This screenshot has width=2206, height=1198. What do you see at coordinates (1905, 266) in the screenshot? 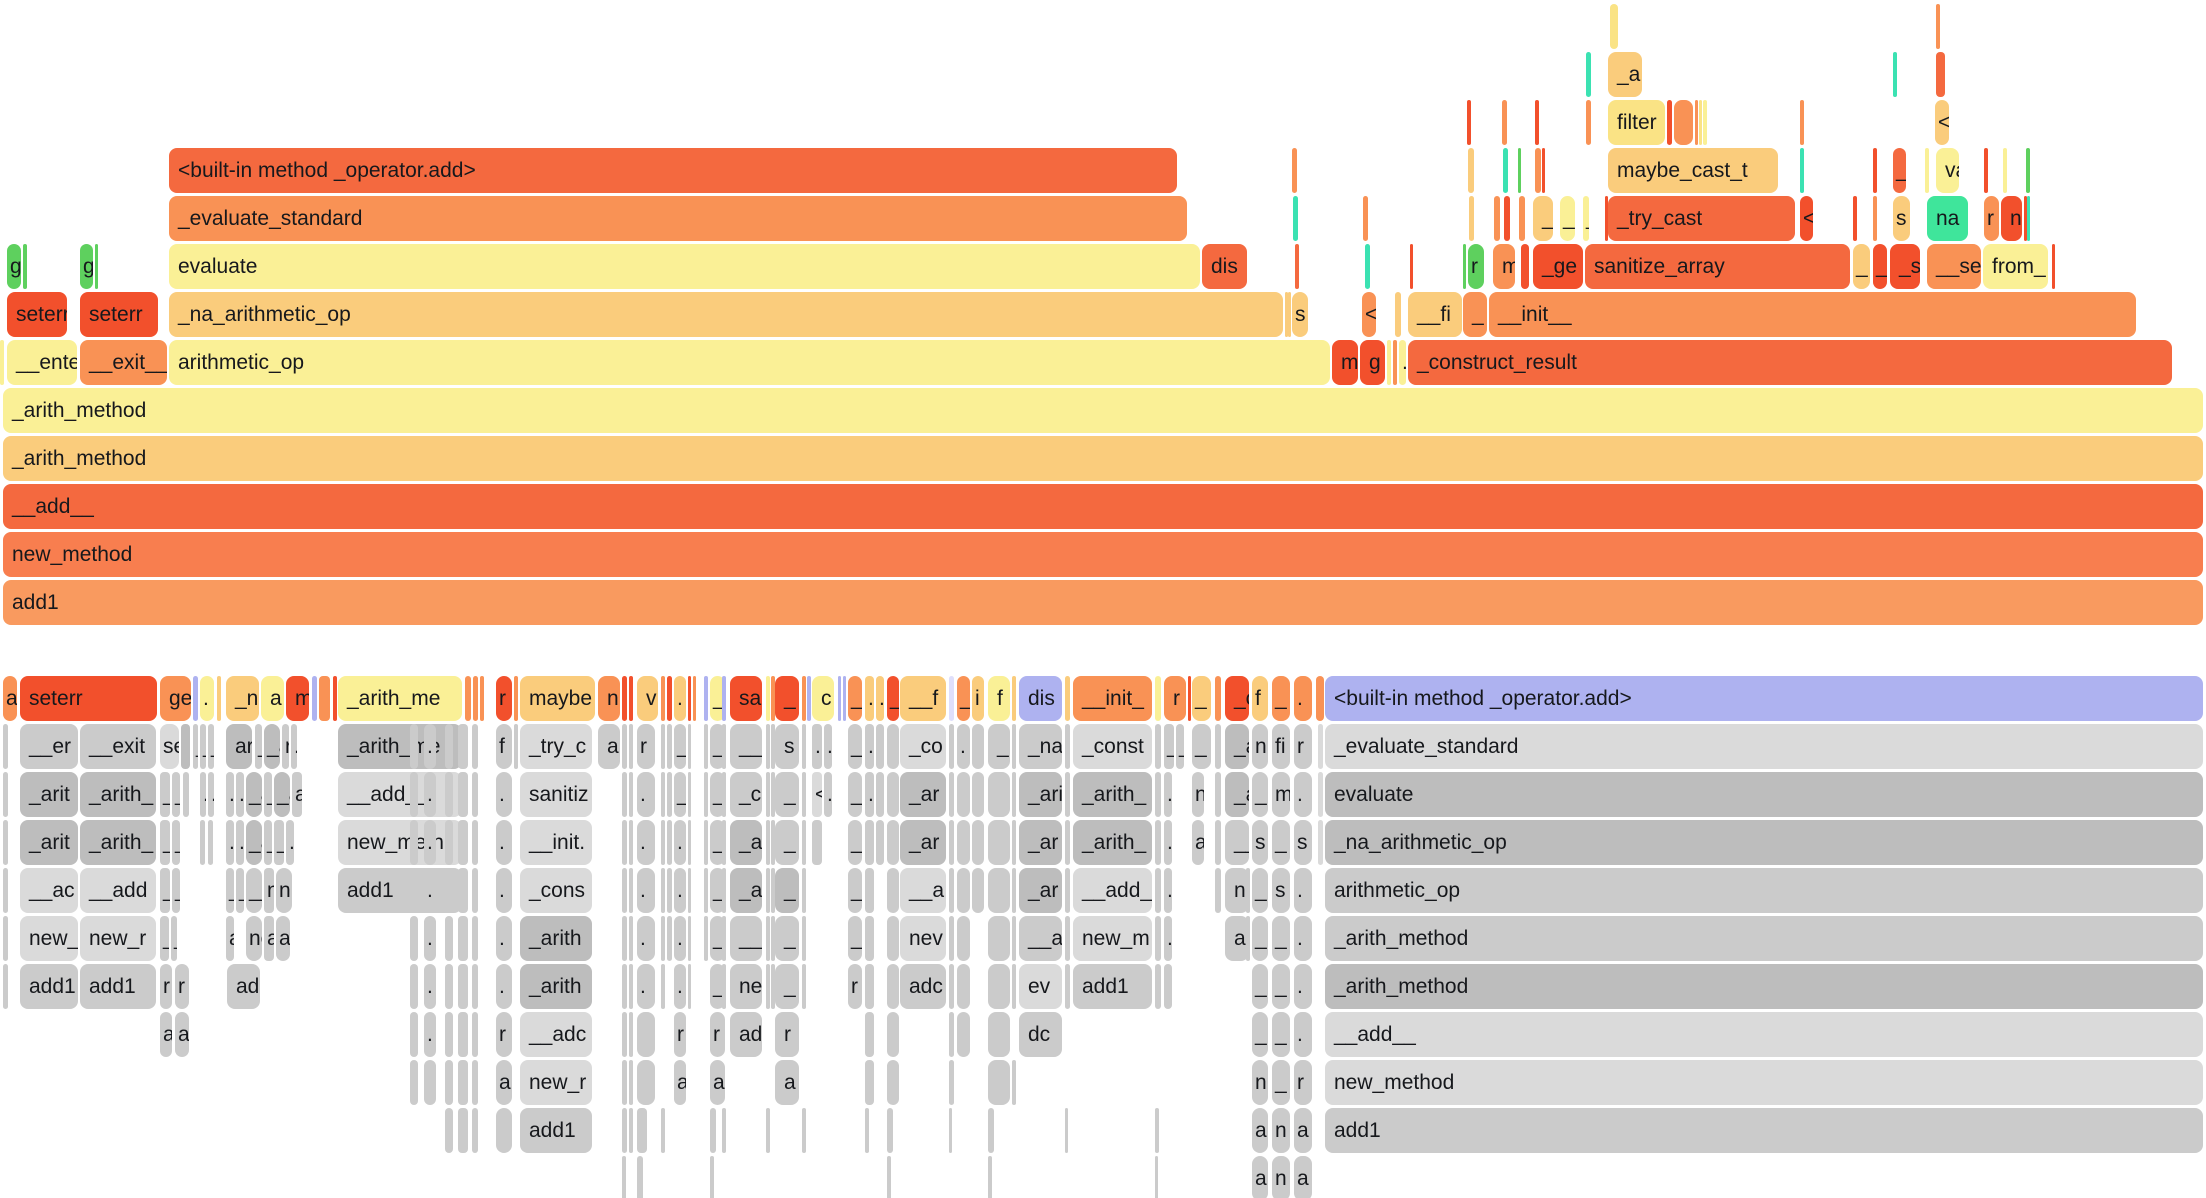
I see `flame-frame: _s` at bounding box center [1905, 266].